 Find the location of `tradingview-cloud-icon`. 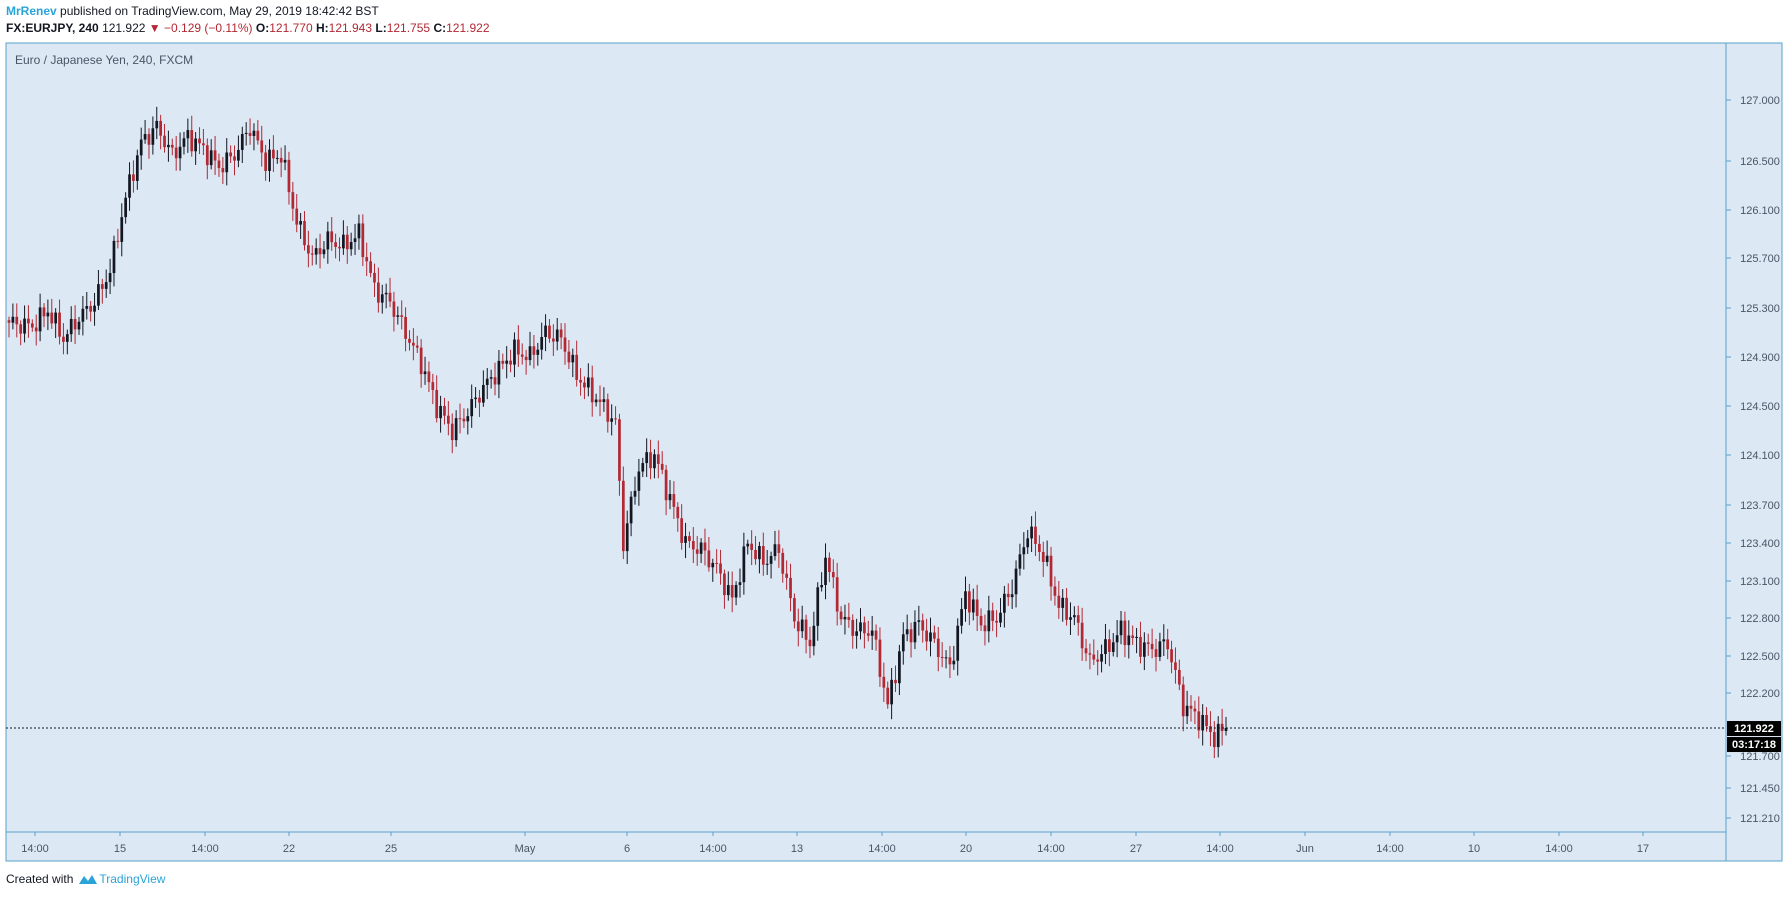

tradingview-cloud-icon is located at coordinates (88, 879).